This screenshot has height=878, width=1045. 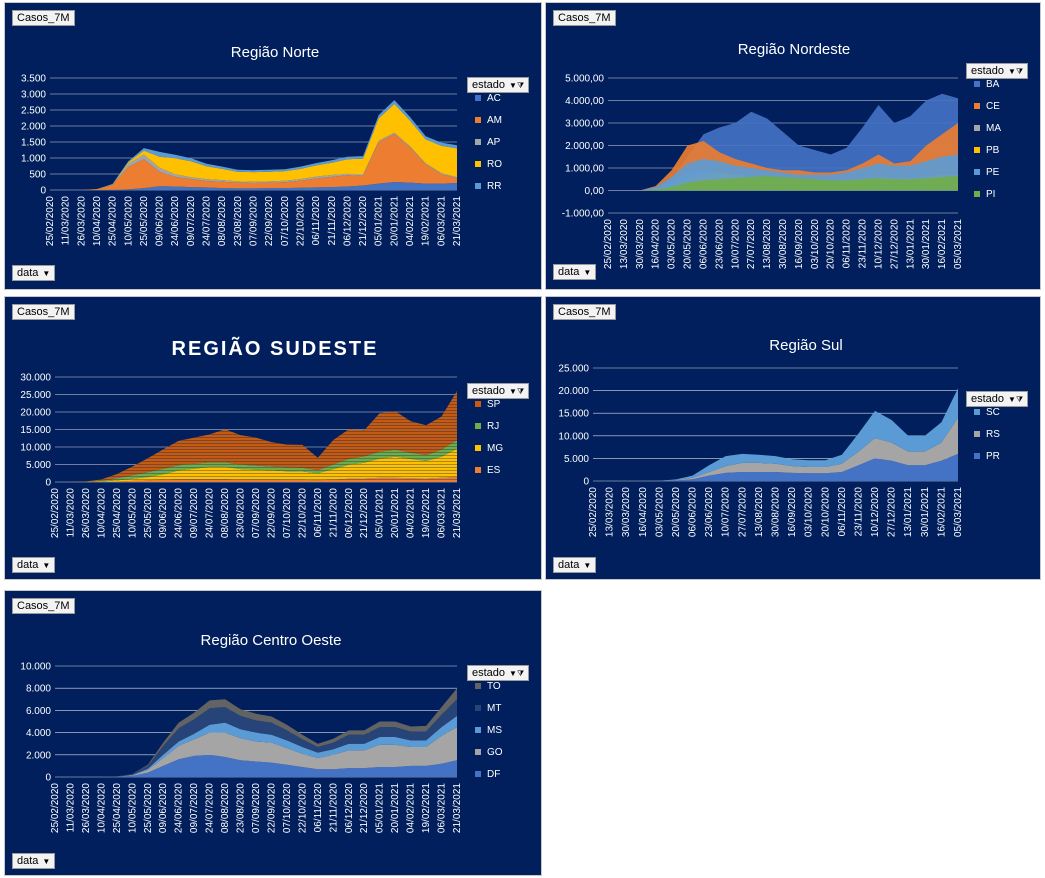 What do you see at coordinates (38, 711) in the screenshot?
I see `y-tick-label: 6.000` at bounding box center [38, 711].